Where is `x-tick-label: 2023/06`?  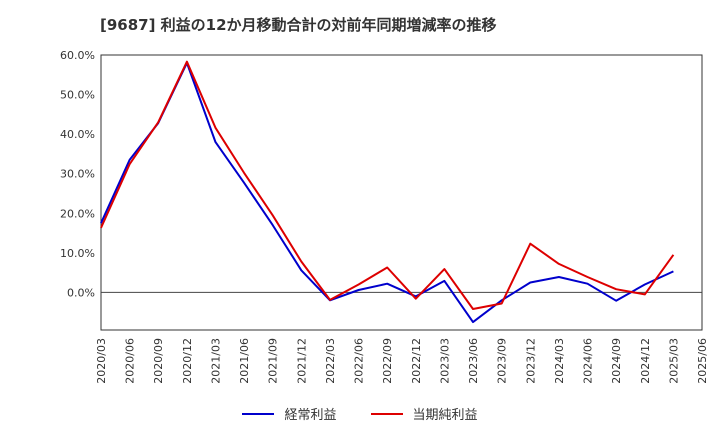
x-tick-label: 2023/06 is located at coordinates (473, 361).